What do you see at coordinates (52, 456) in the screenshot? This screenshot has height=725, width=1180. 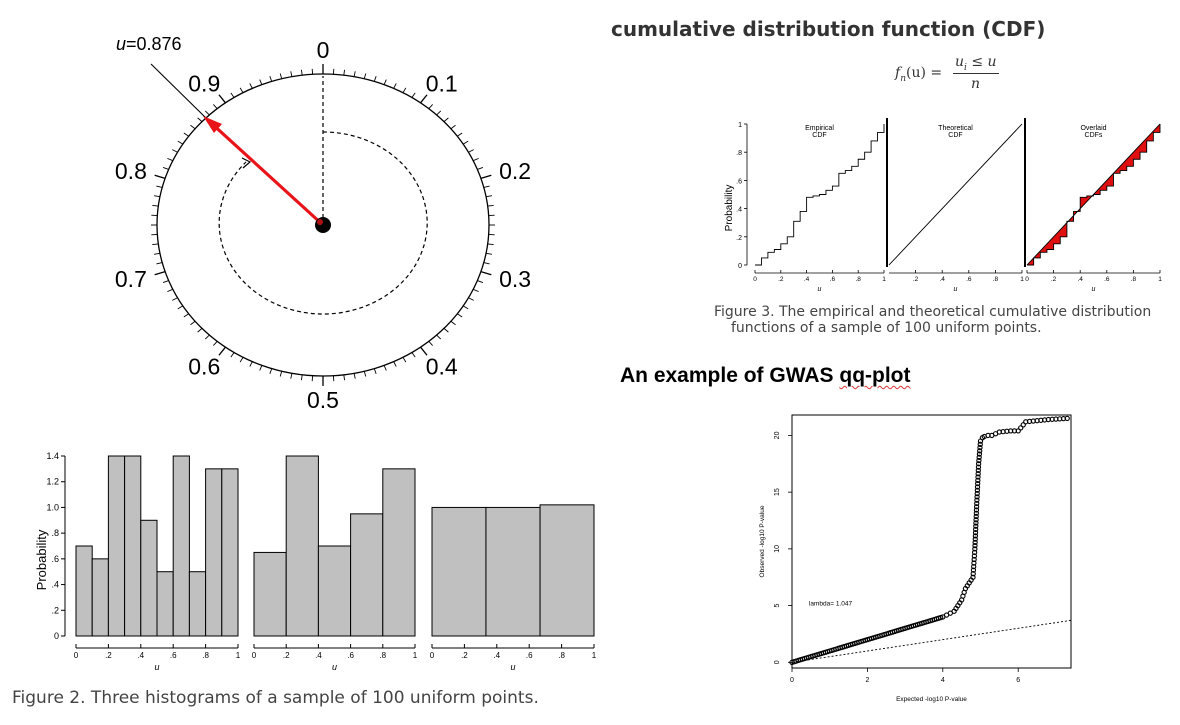 I see `histogram-y-tick-label: 1.4` at bounding box center [52, 456].